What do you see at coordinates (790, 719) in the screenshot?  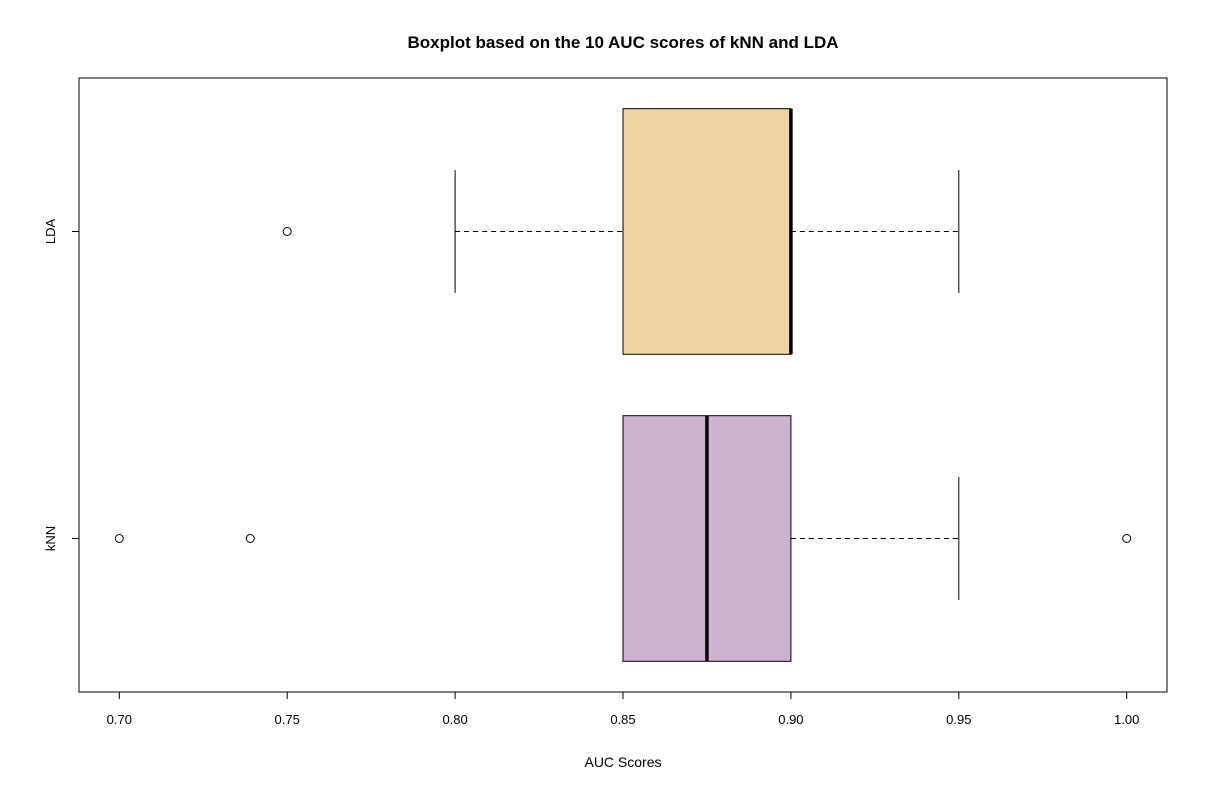 I see `x-tick-label: 0.90` at bounding box center [790, 719].